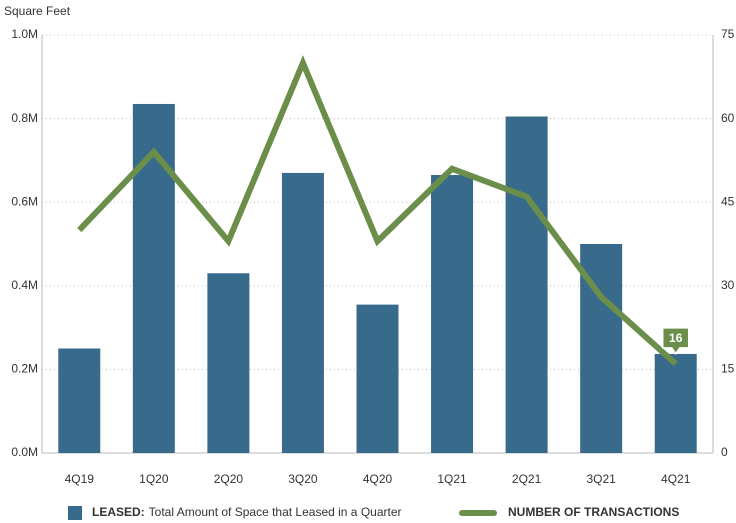 This screenshot has height=523, width=736. What do you see at coordinates (24, 118) in the screenshot?
I see `y-tick-label: 0.8M` at bounding box center [24, 118].